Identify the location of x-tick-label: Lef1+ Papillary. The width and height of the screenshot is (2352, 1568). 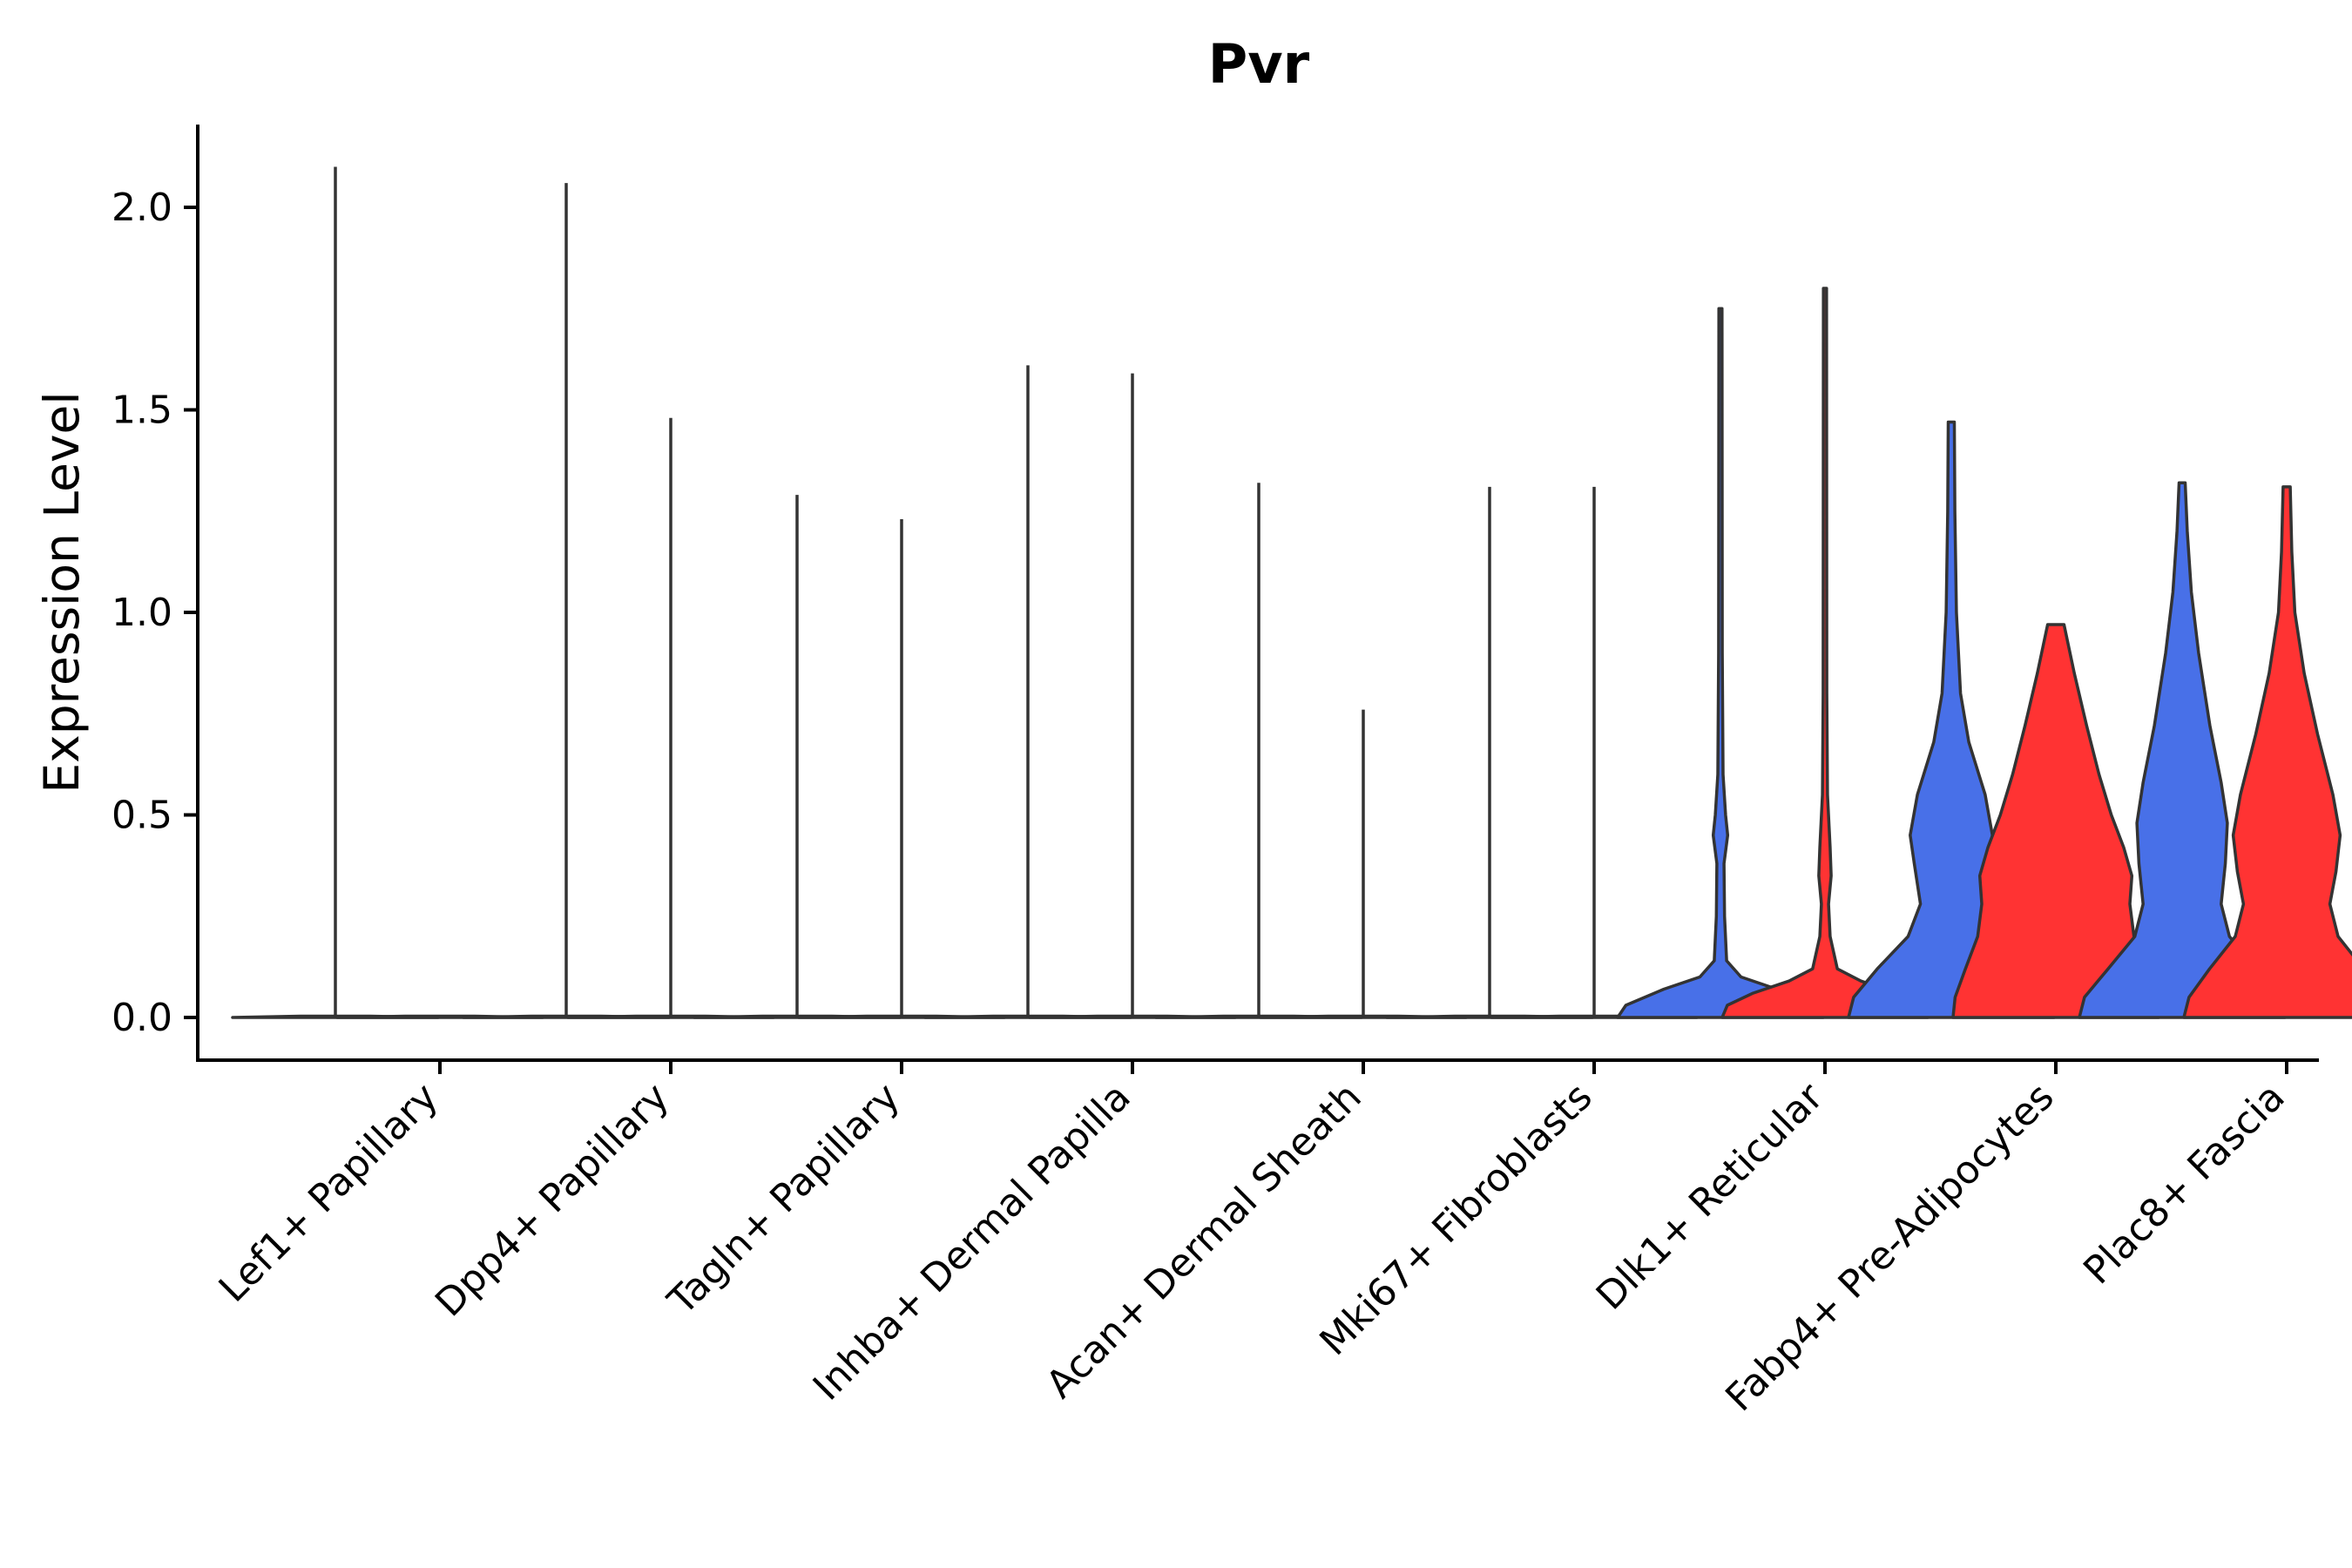
(329, 1193).